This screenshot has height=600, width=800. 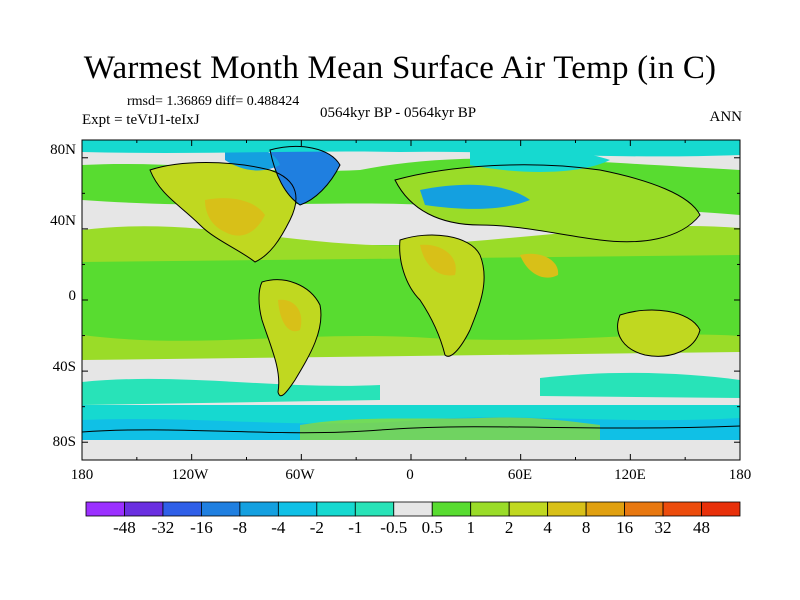 What do you see at coordinates (740, 475) in the screenshot?
I see `lon-label-180e: 180` at bounding box center [740, 475].